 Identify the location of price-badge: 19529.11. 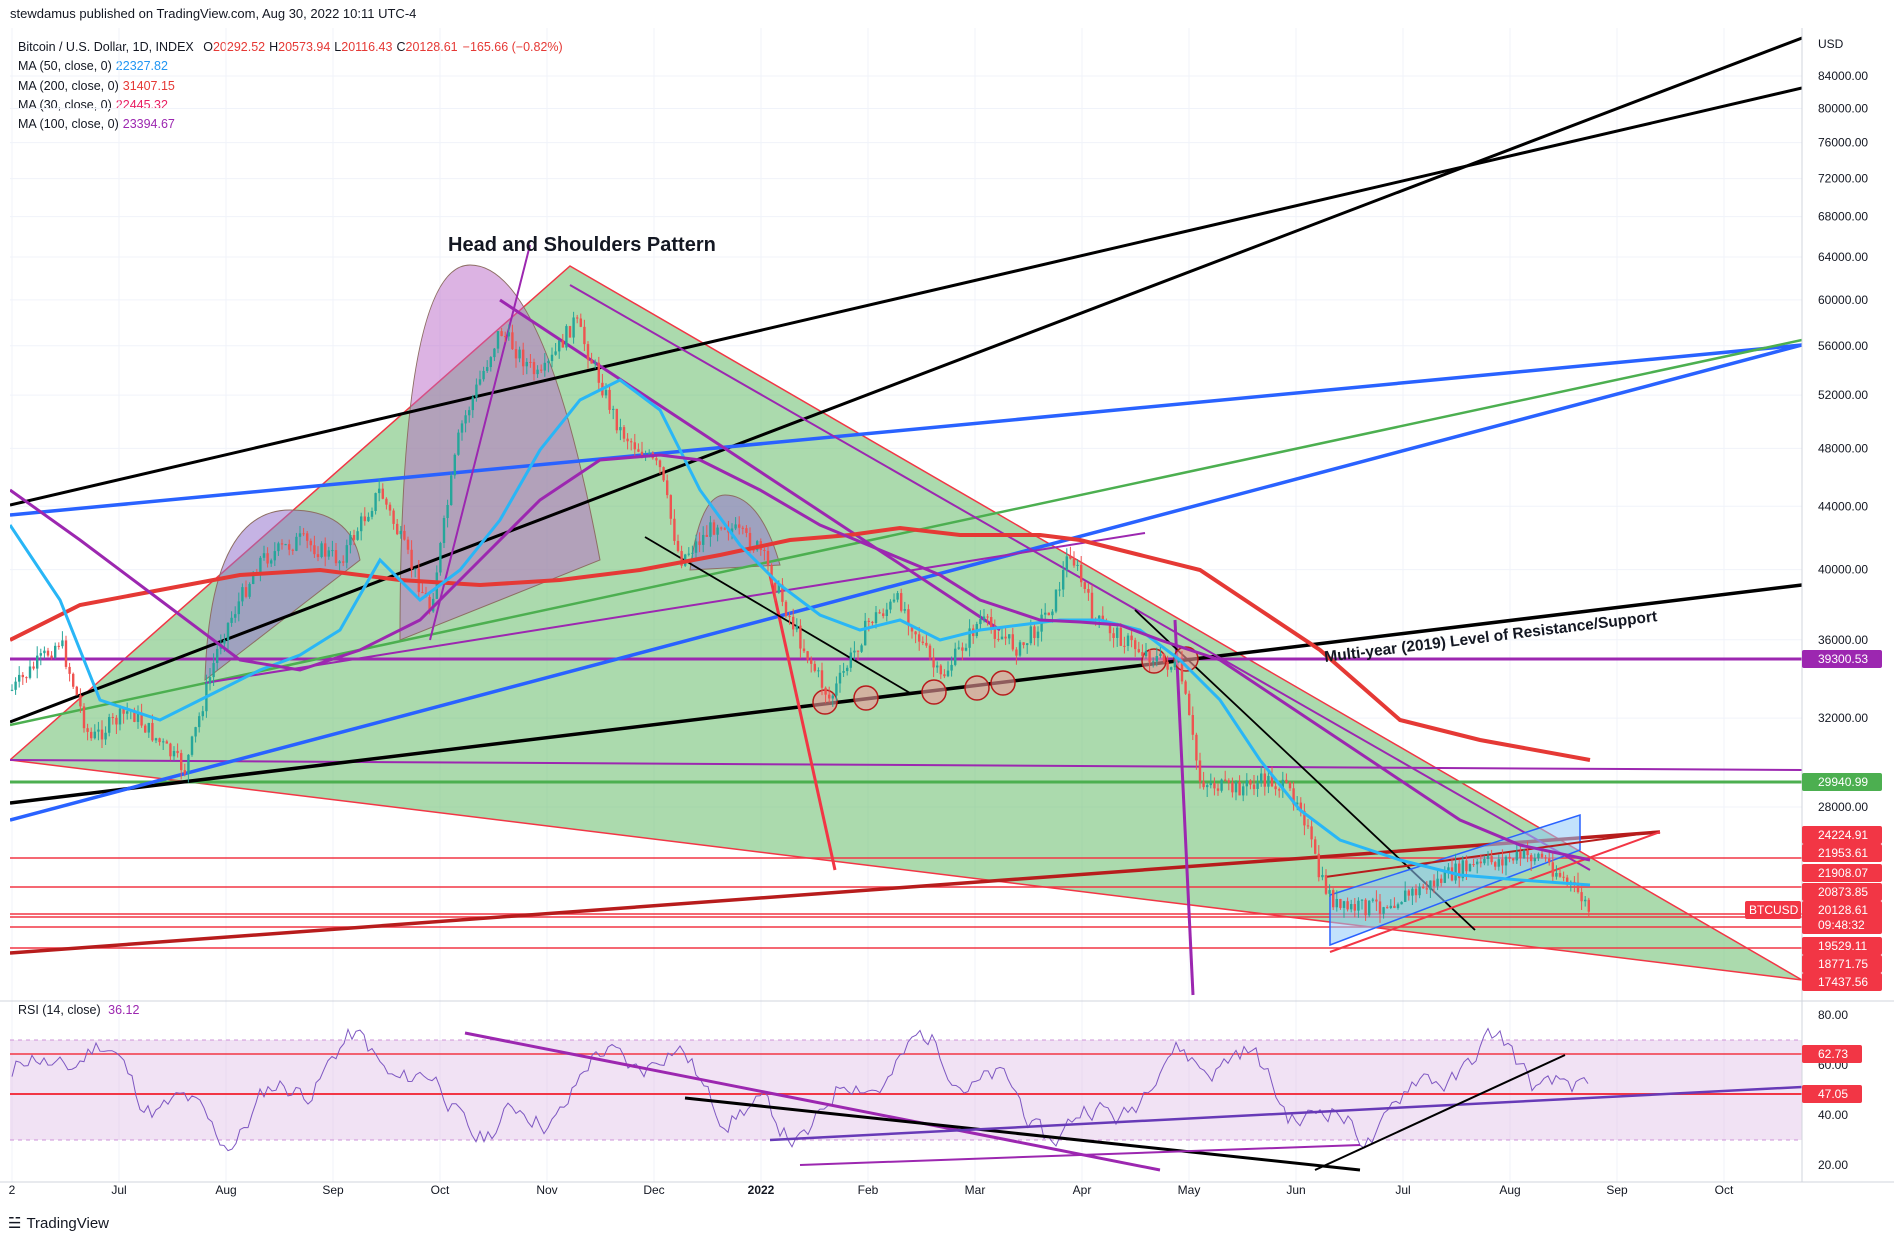
(1842, 946).